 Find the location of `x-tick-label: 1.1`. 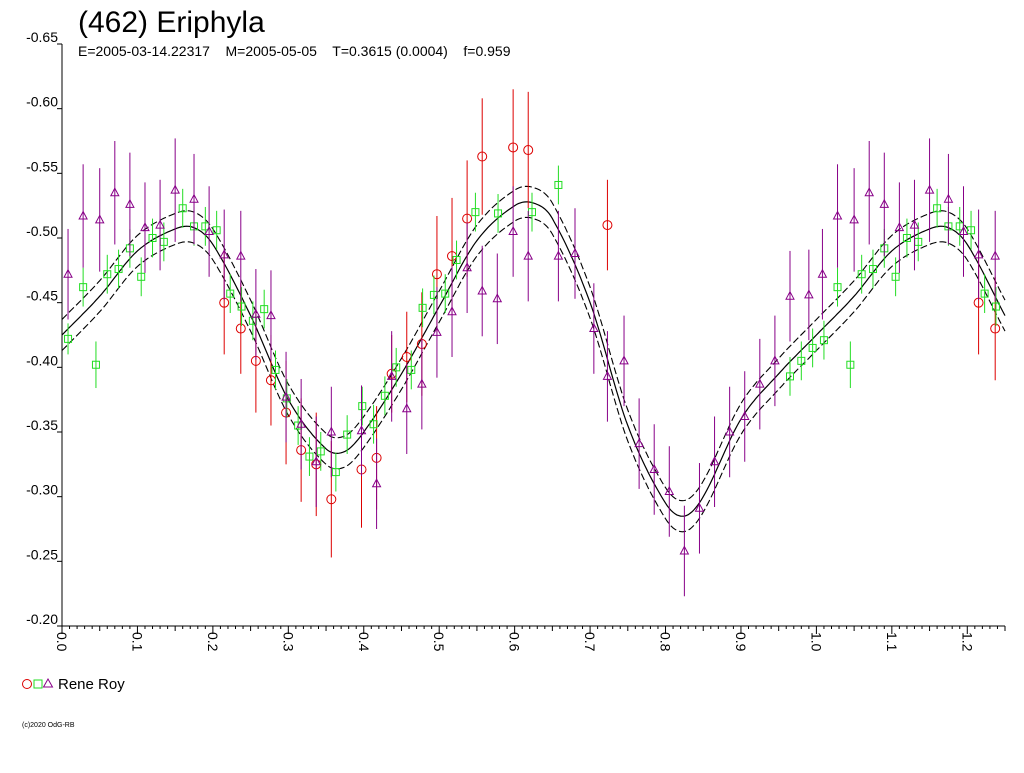

x-tick-label: 1.1 is located at coordinates (892, 642).